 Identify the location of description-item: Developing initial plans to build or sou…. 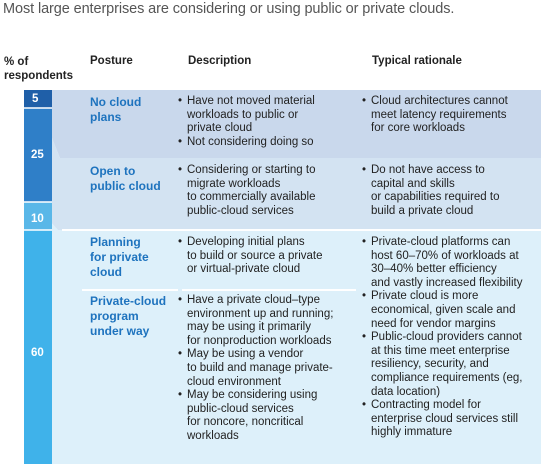
(250, 256).